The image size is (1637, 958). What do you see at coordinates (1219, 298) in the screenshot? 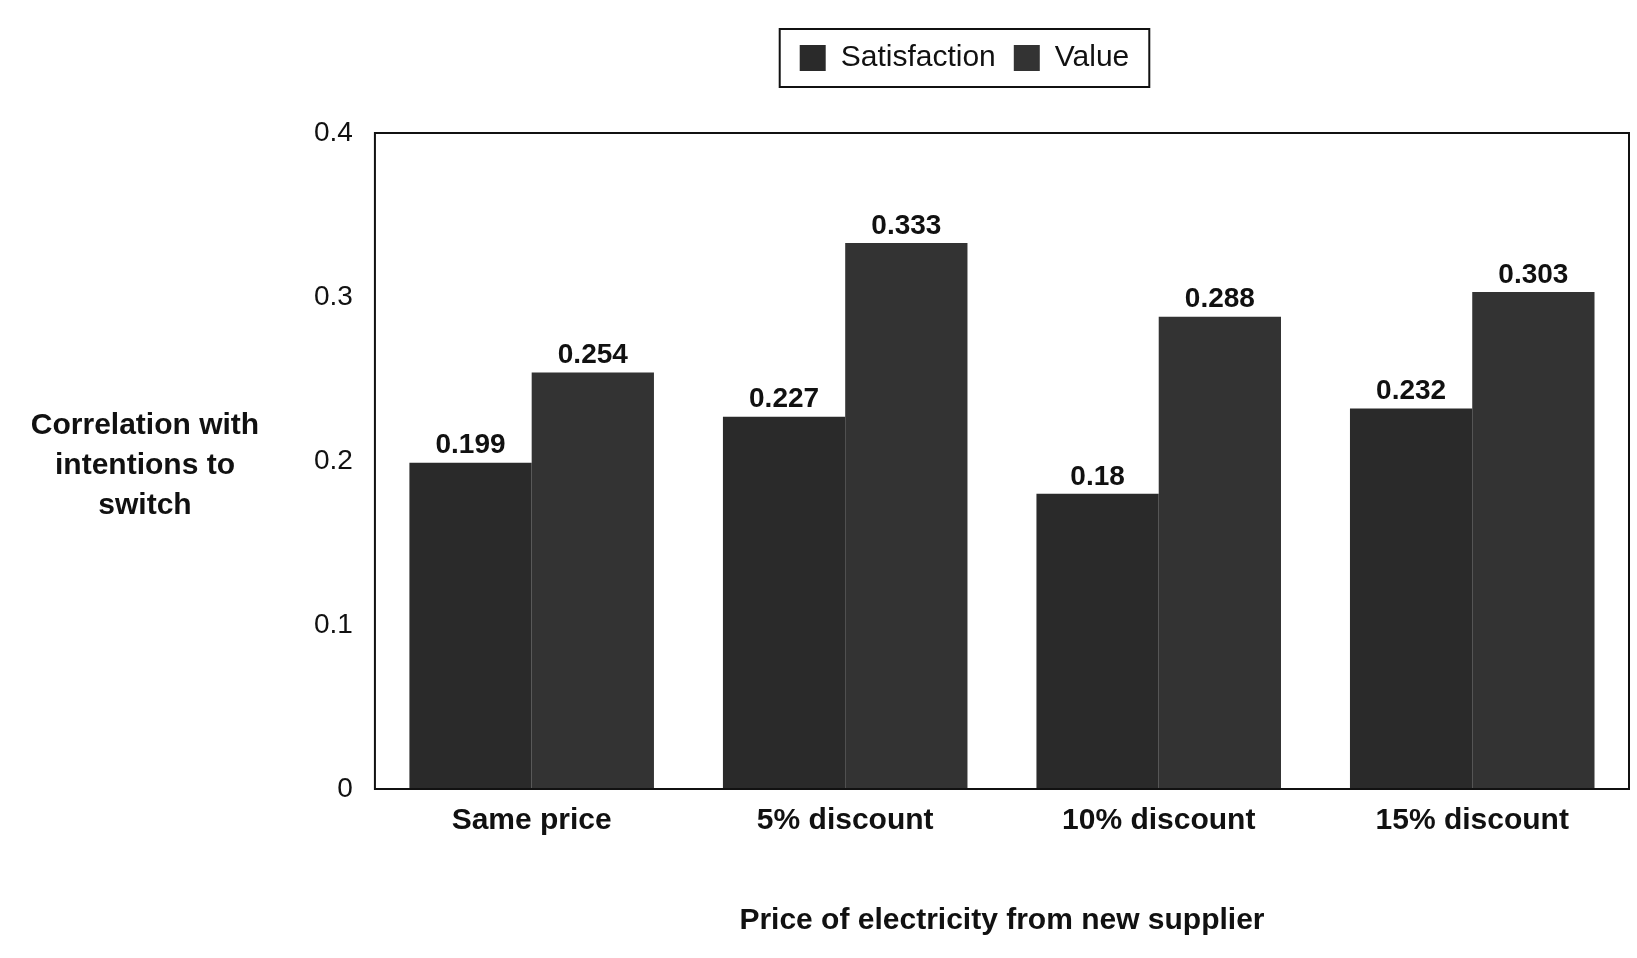
I see `data-label: 0.288` at bounding box center [1219, 298].